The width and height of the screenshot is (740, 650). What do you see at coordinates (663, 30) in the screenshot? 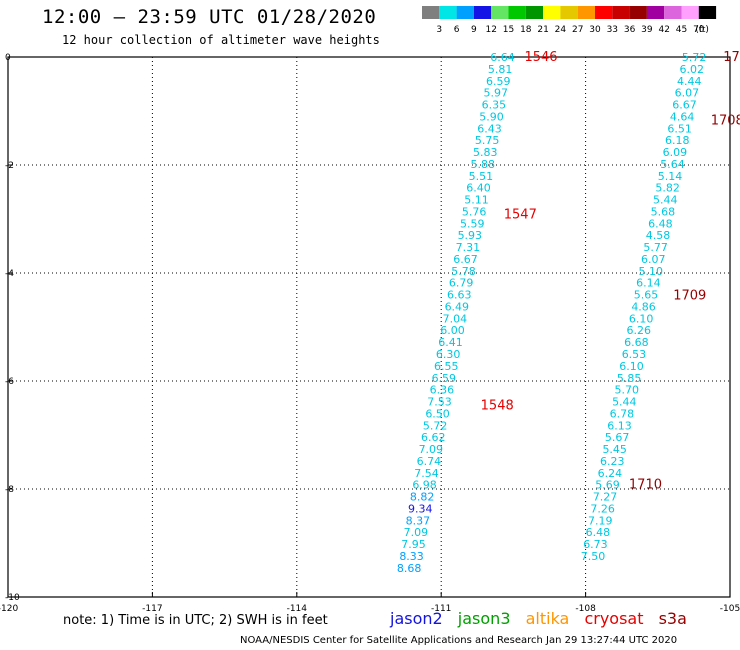
I see `scale-tick-label: 42` at bounding box center [663, 30].